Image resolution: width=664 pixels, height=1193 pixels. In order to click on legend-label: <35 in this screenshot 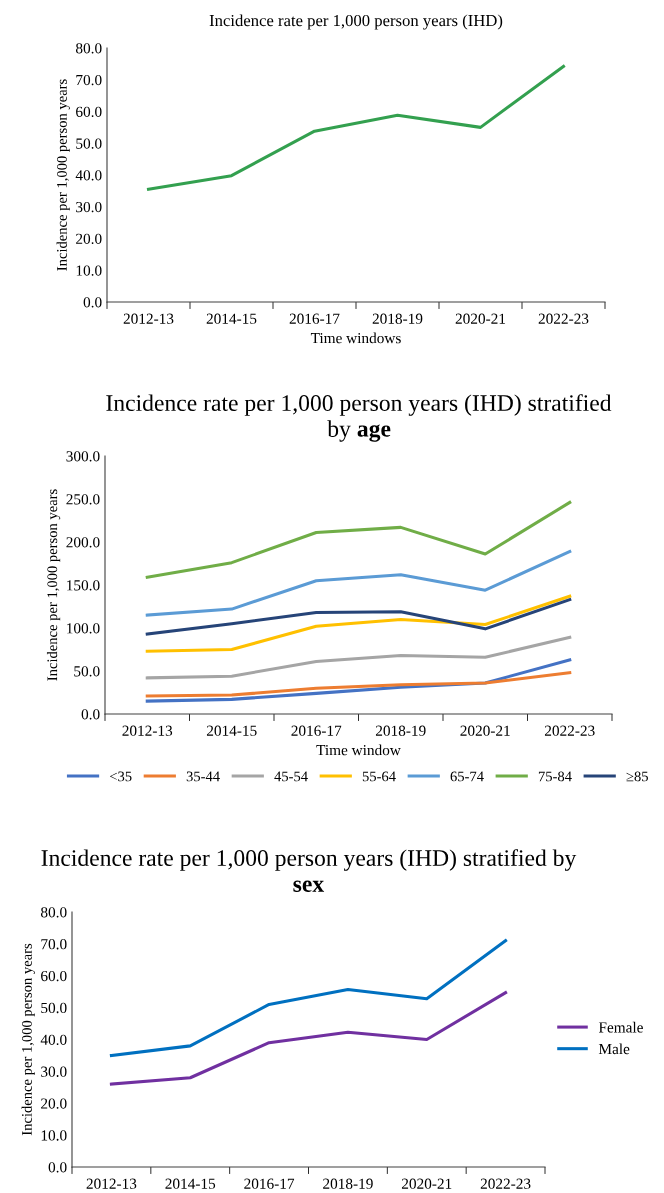, I will do `click(121, 776)`.